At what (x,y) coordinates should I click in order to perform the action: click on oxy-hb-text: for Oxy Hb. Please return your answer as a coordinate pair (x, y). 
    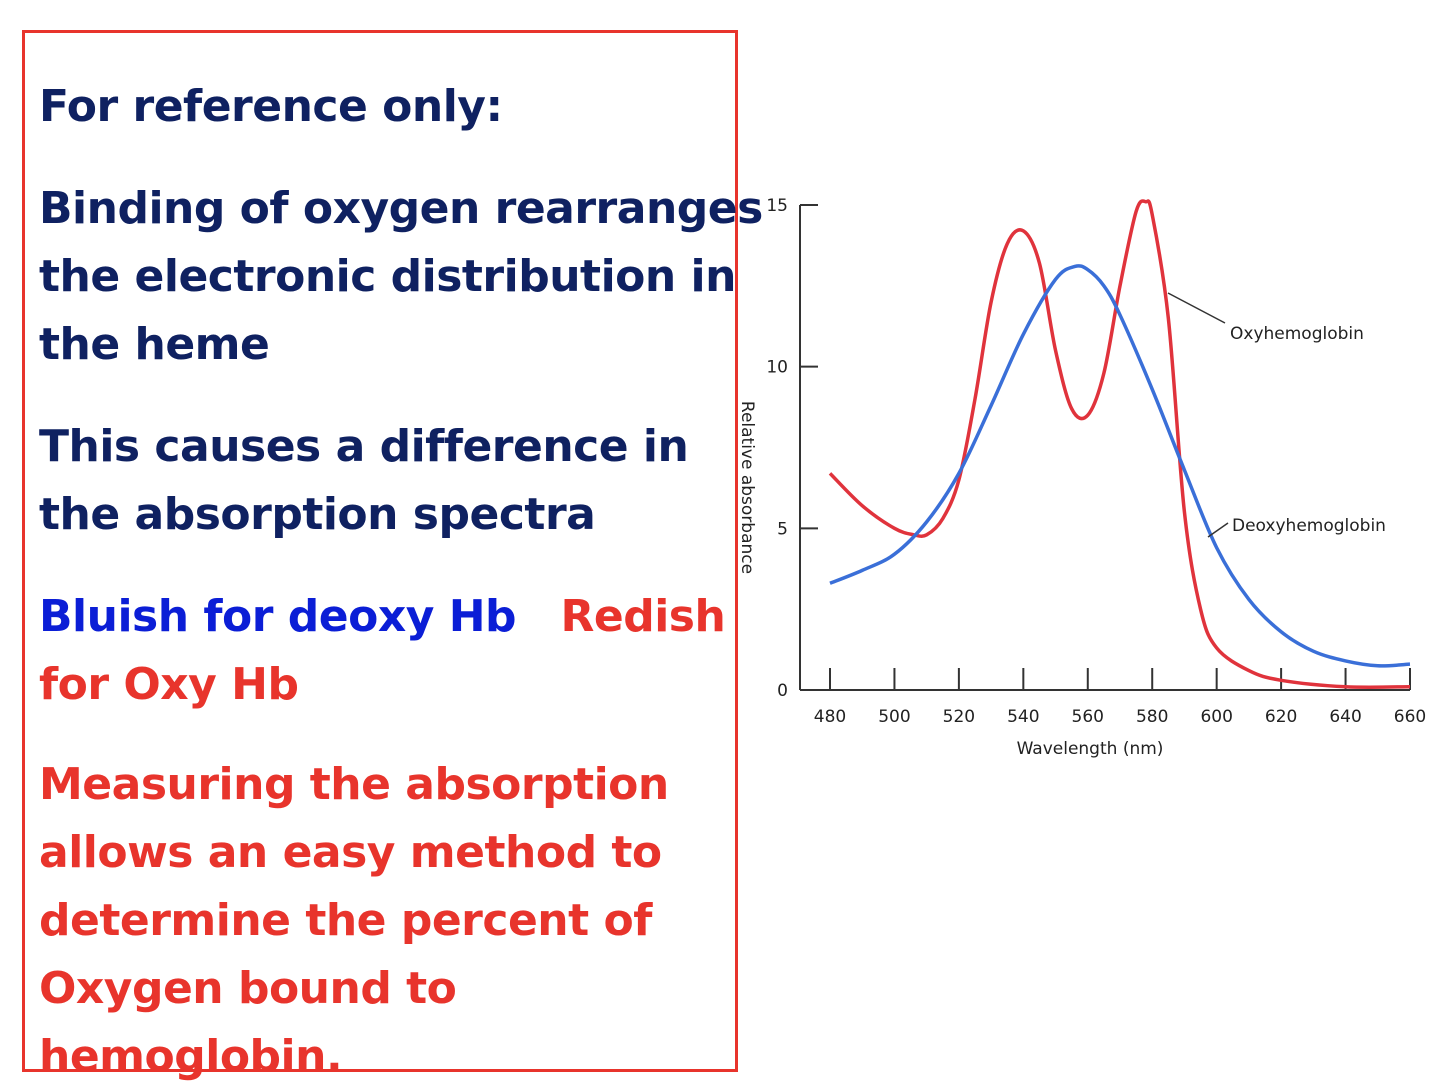
    Looking at the image, I should click on (169, 684).